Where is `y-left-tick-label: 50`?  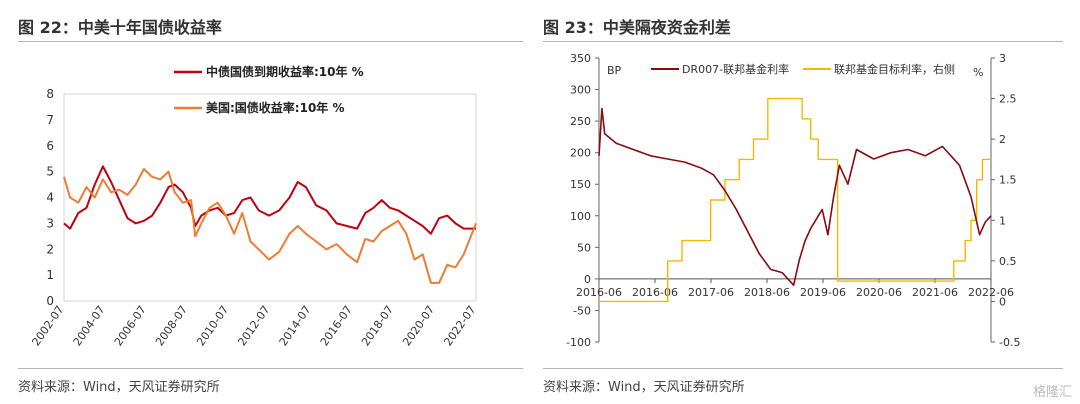 y-left-tick-label: 50 is located at coordinates (584, 247).